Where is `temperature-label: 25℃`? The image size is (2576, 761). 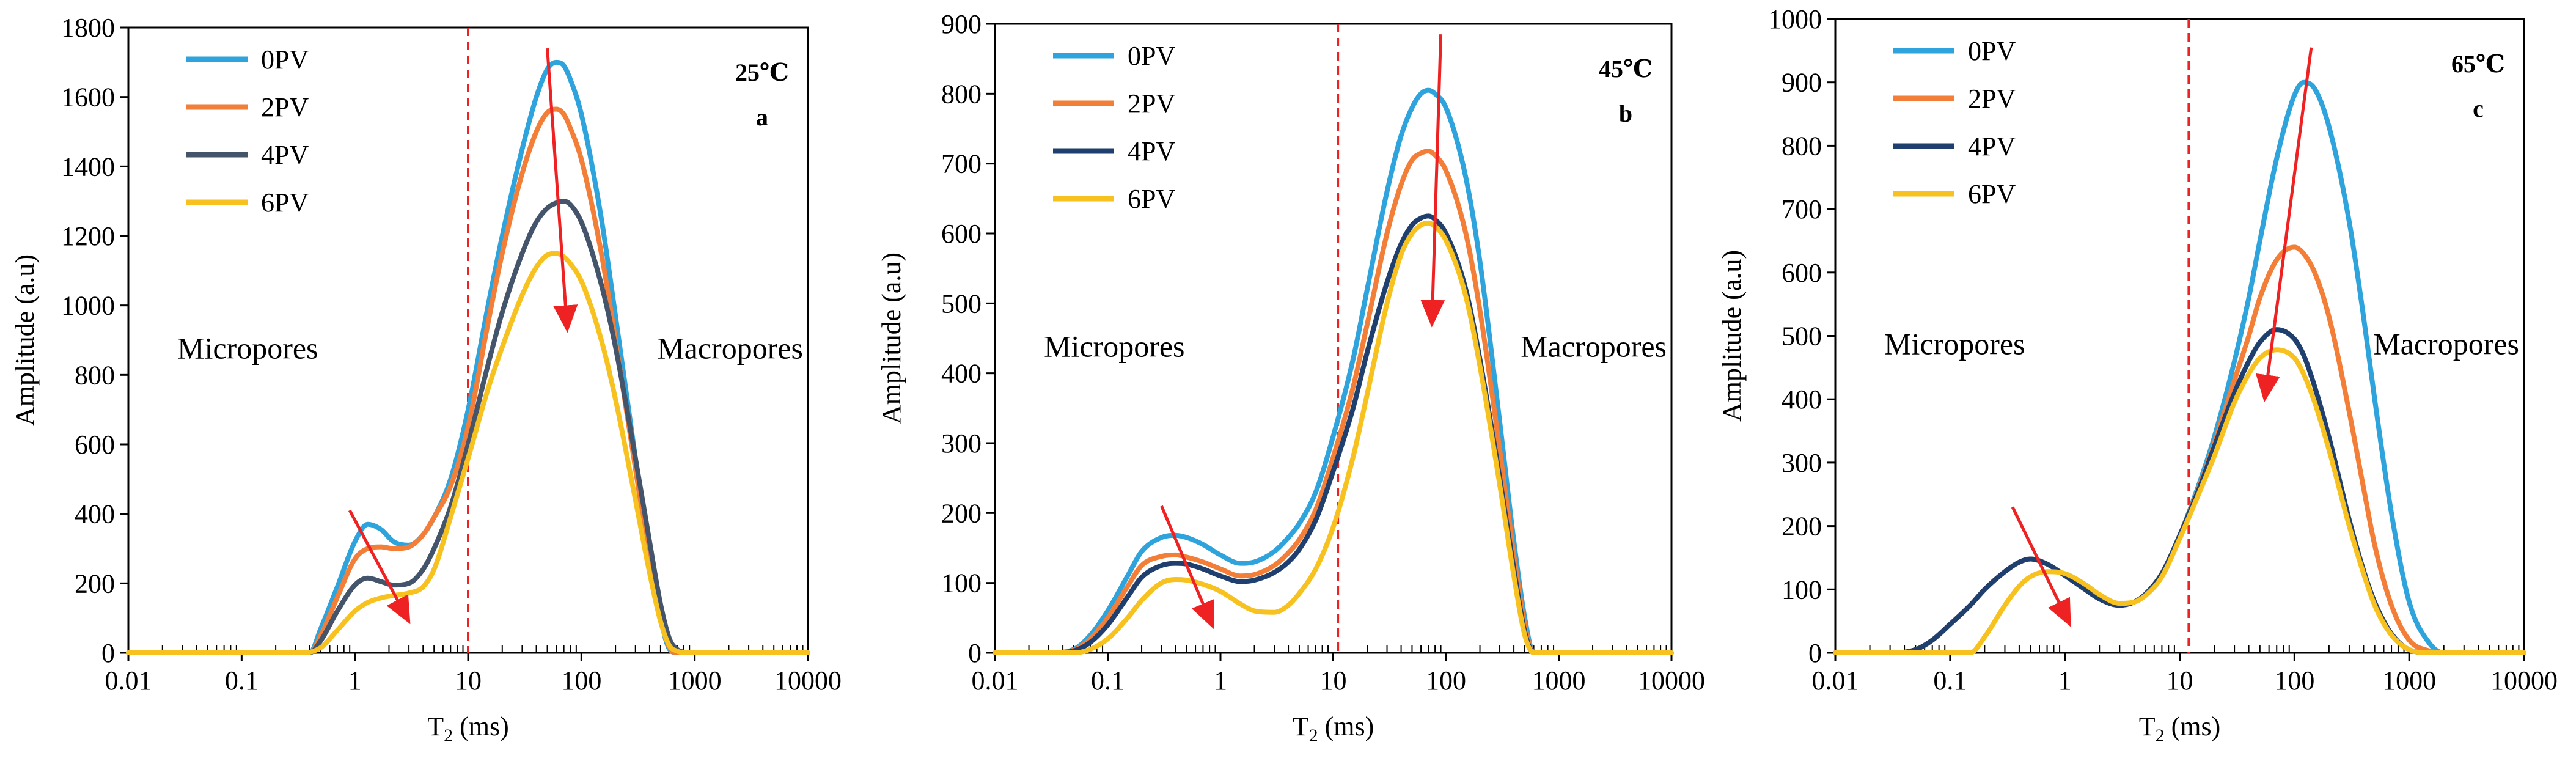 temperature-label: 25℃ is located at coordinates (762, 72).